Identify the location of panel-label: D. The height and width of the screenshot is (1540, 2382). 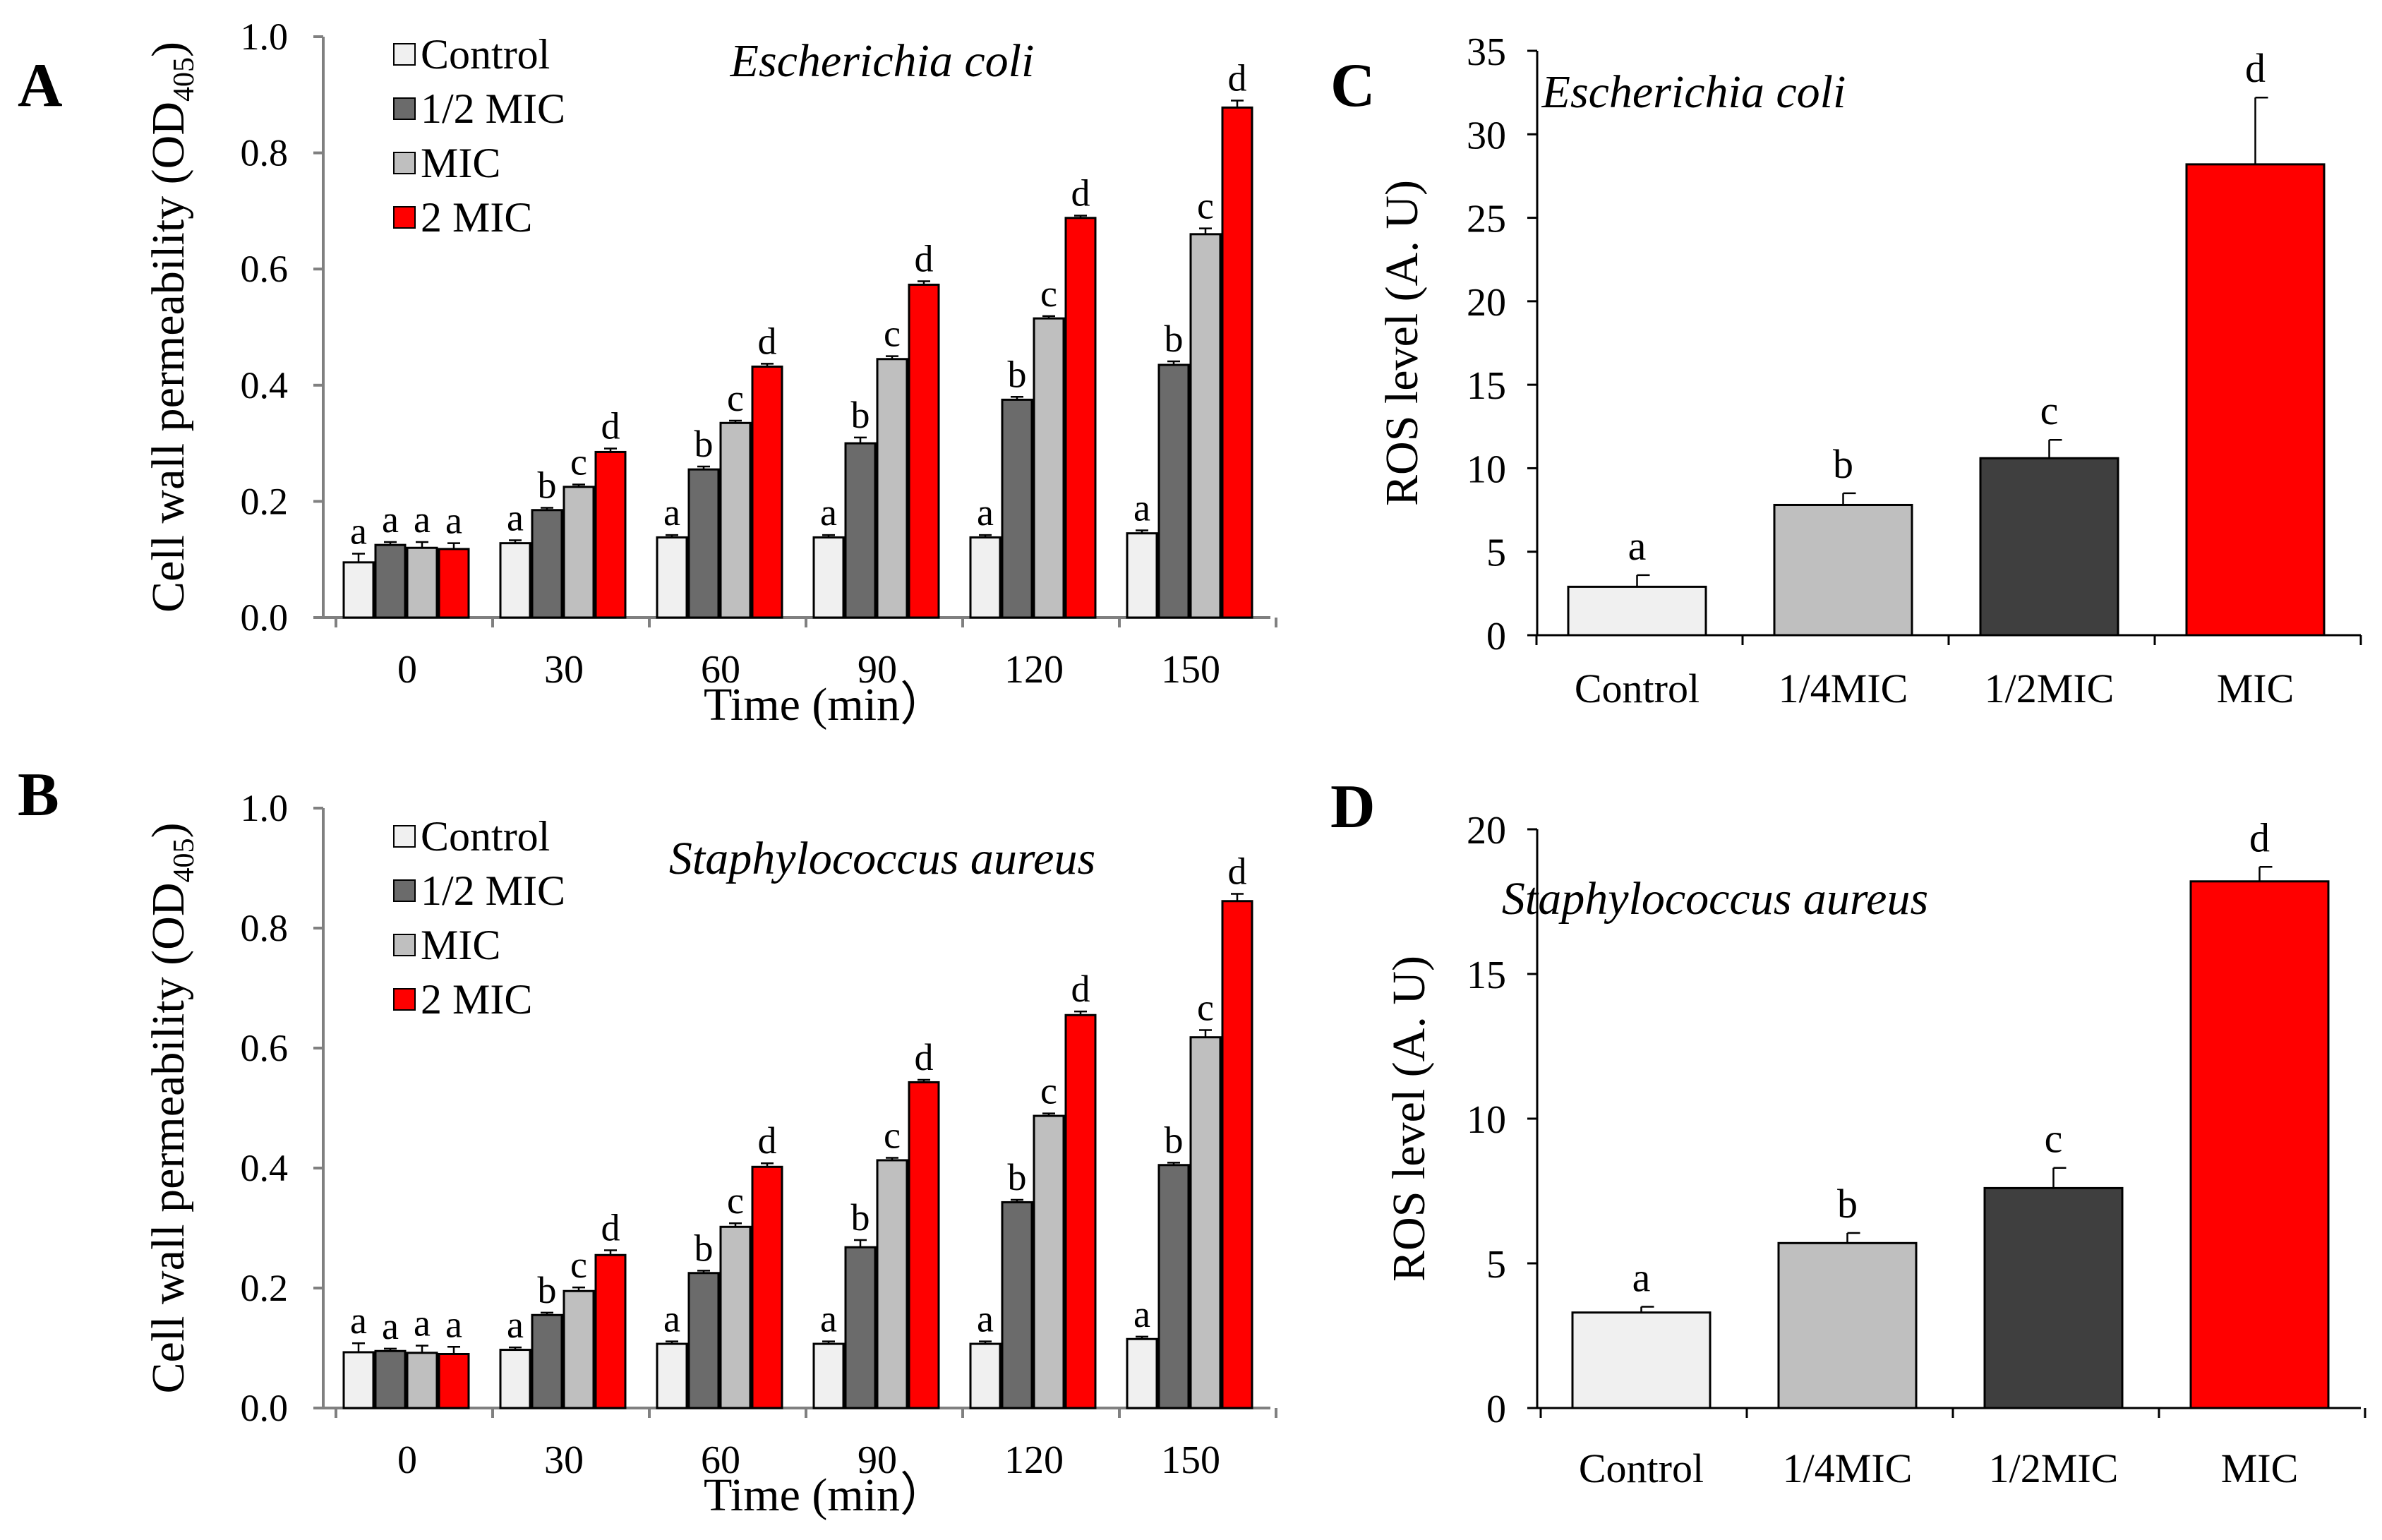
(1353, 807).